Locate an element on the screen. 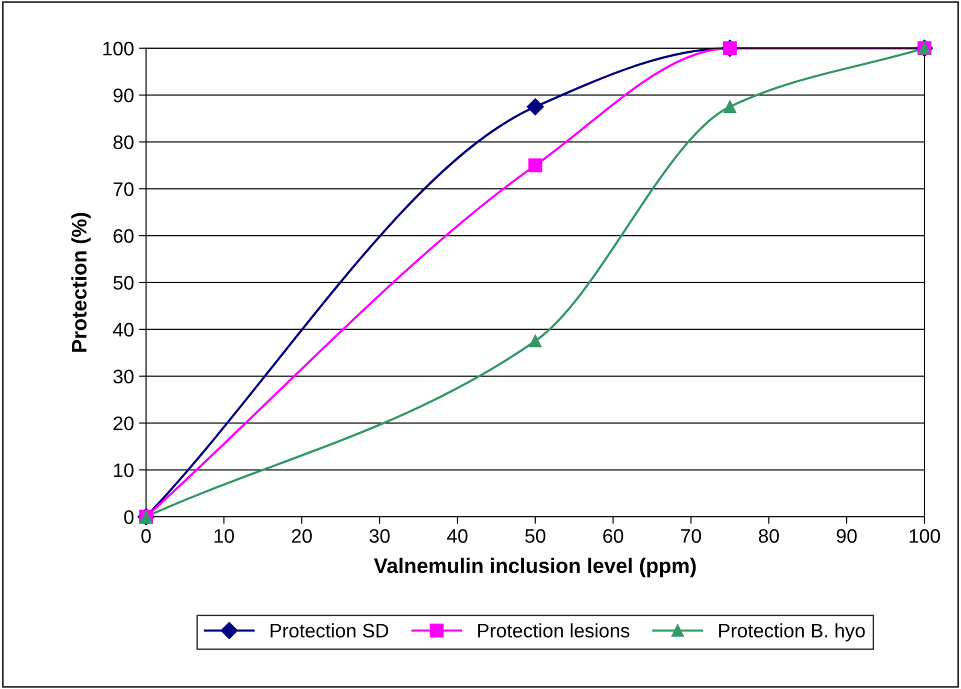 The width and height of the screenshot is (961, 689). x-tick-label: 100 is located at coordinates (925, 536).